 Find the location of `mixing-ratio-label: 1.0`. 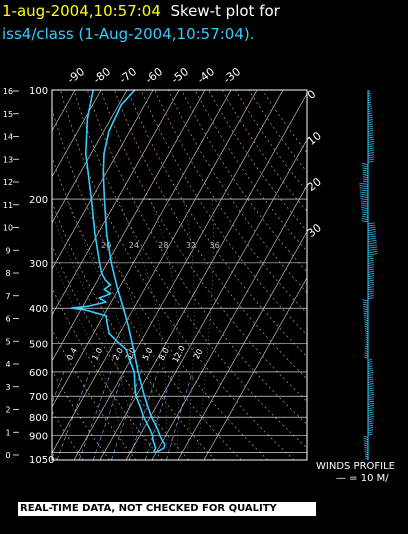

mixing-ratio-label: 1.0 is located at coordinates (97, 353).